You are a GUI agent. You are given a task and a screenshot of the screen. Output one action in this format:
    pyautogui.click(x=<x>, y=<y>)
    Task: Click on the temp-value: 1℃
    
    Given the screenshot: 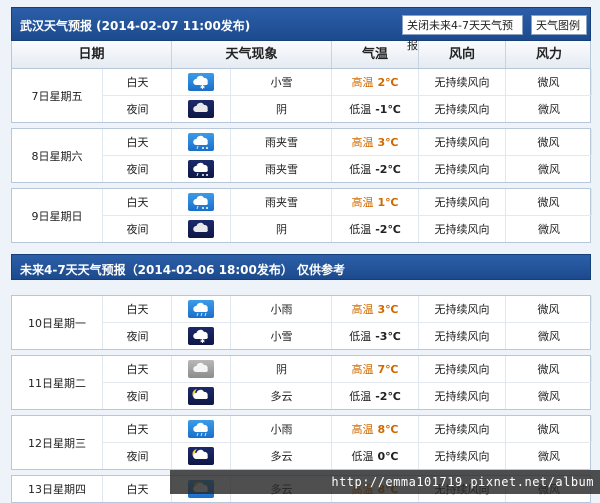 What is the action you would take?
    pyautogui.click(x=388, y=202)
    